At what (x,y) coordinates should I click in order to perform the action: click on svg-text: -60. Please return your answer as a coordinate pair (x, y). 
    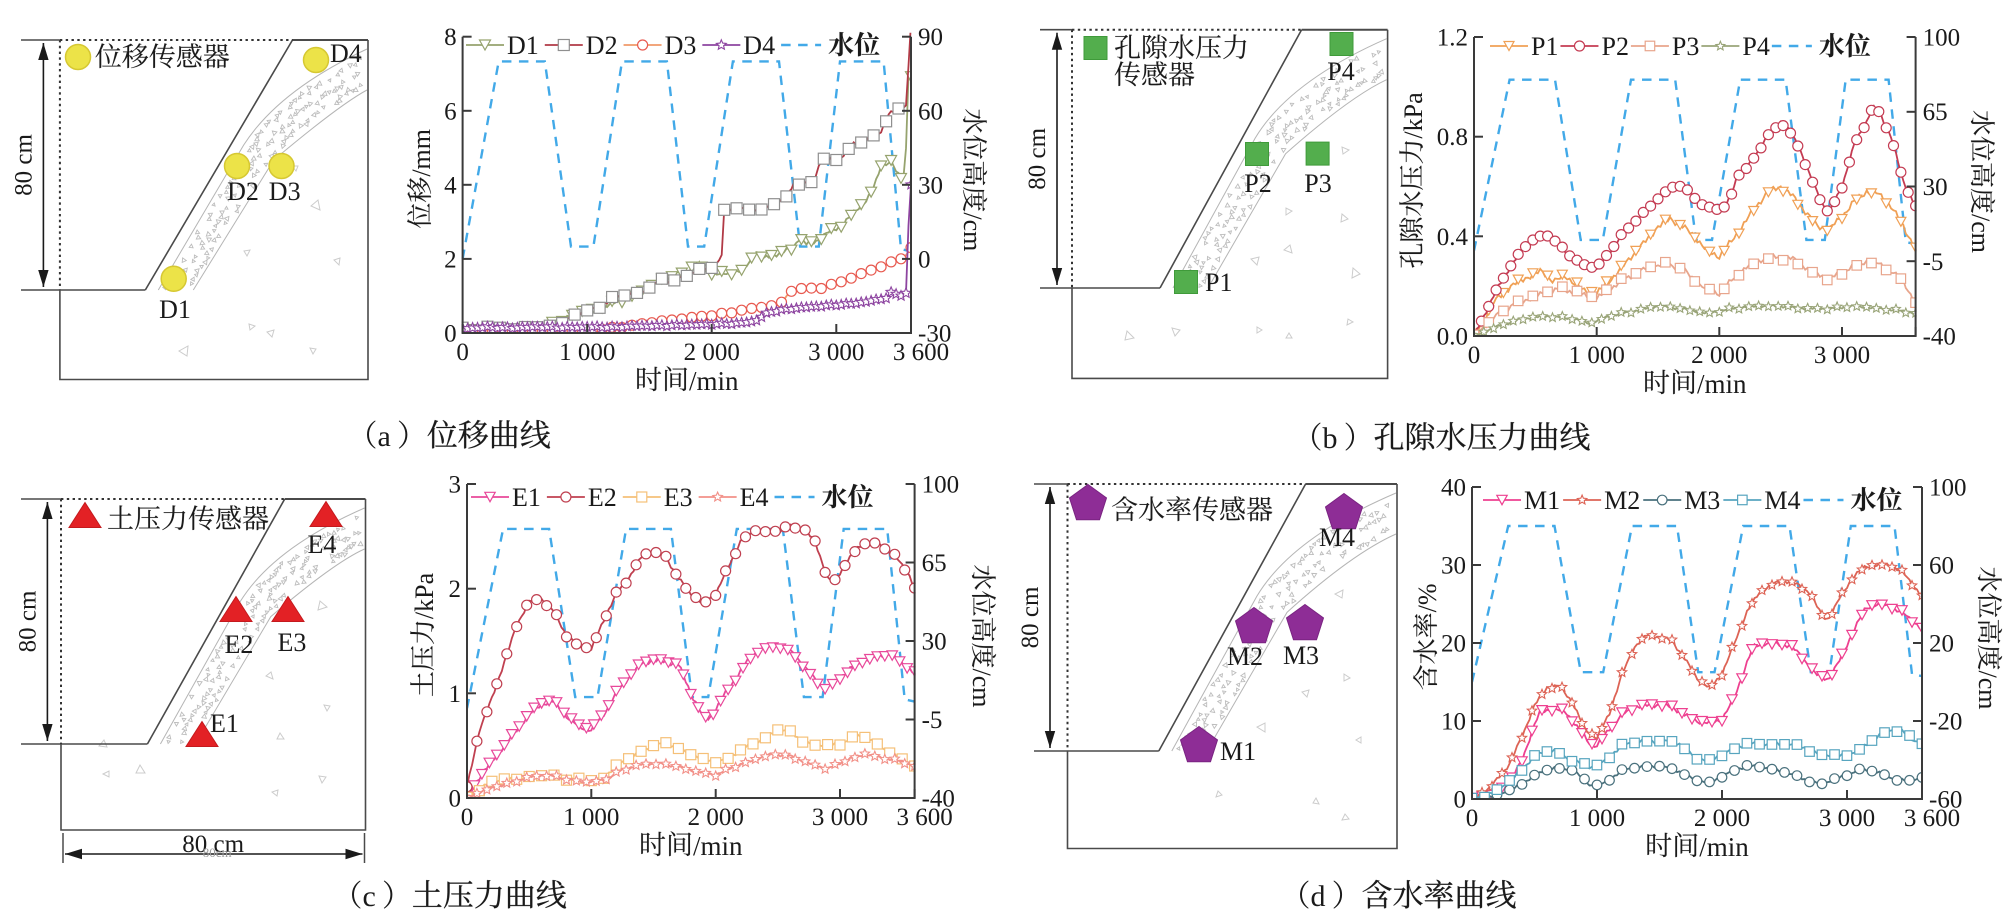
    Looking at the image, I should click on (1945, 800).